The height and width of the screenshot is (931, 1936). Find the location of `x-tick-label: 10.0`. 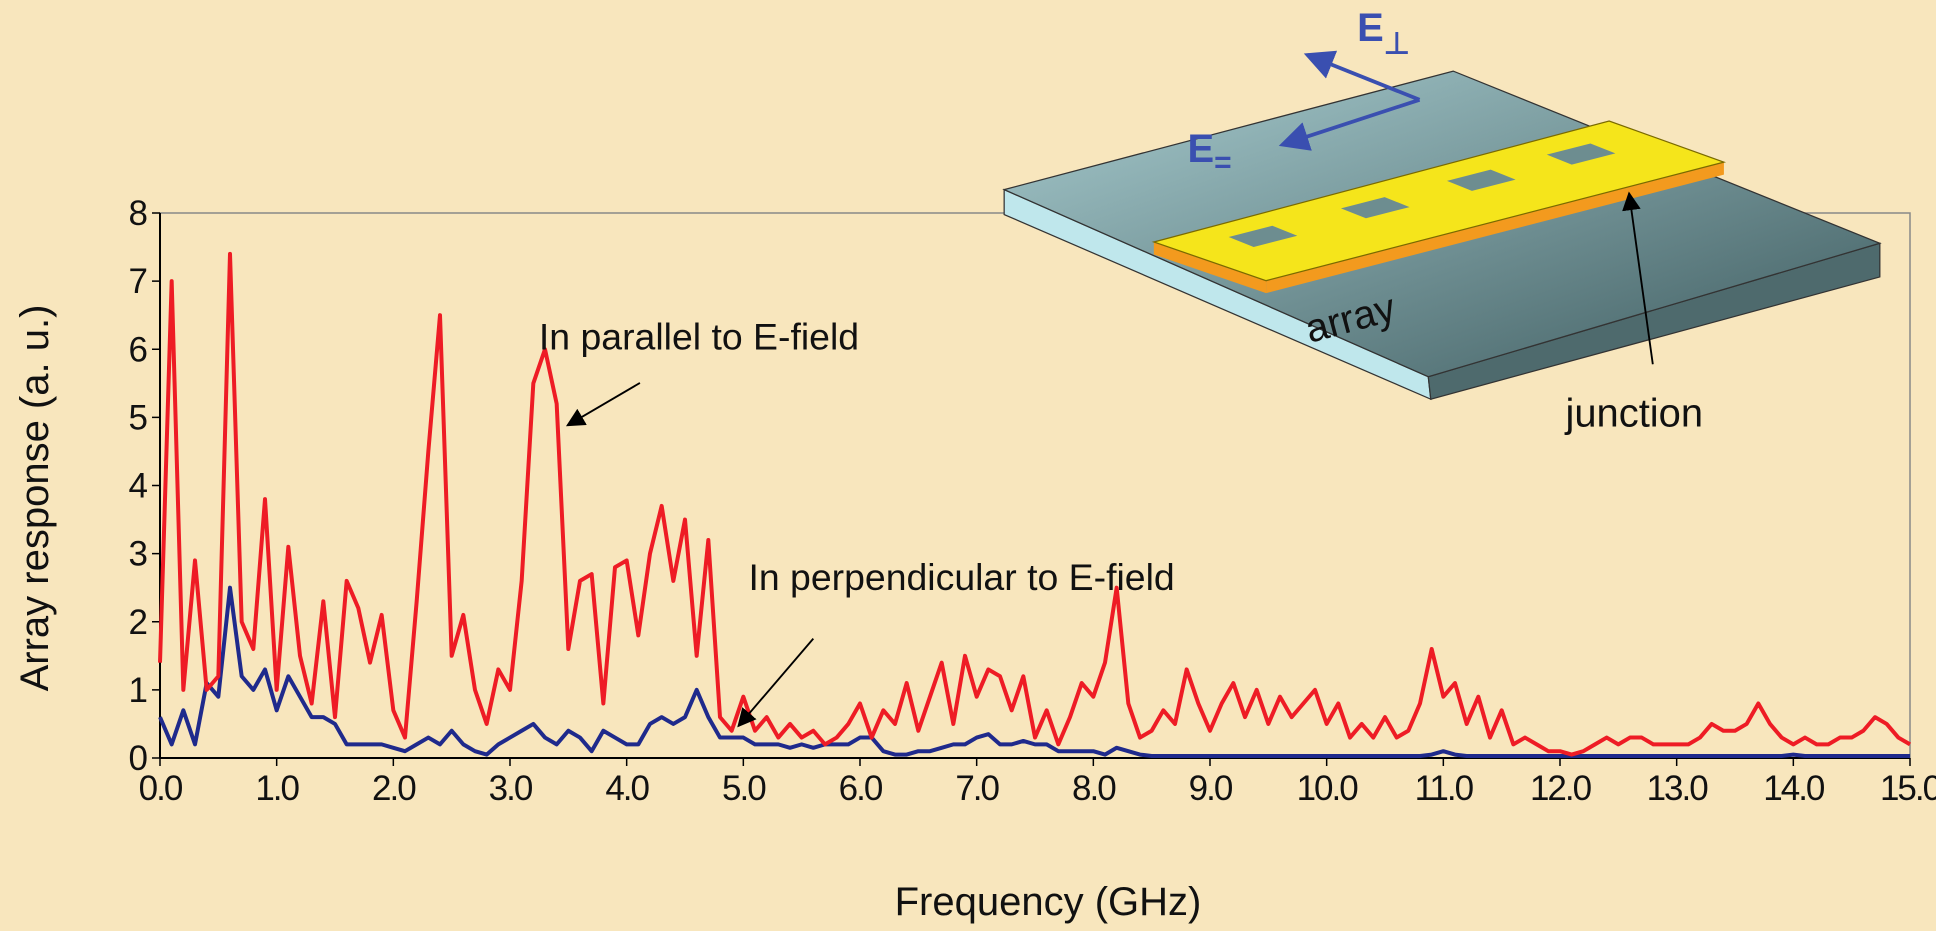

x-tick-label: 10.0 is located at coordinates (1328, 788).